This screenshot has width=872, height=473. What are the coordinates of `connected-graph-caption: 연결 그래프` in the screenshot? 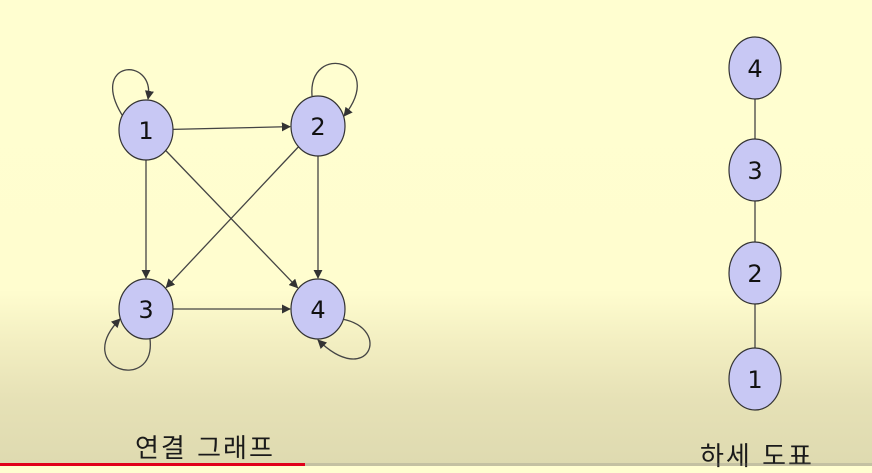 It's located at (205, 449).